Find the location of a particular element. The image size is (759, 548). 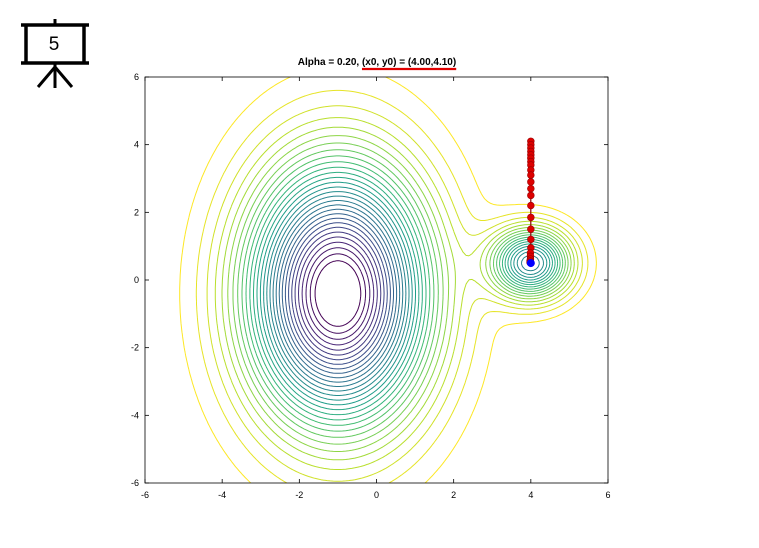

x-tick-label: 4 is located at coordinates (530, 495).